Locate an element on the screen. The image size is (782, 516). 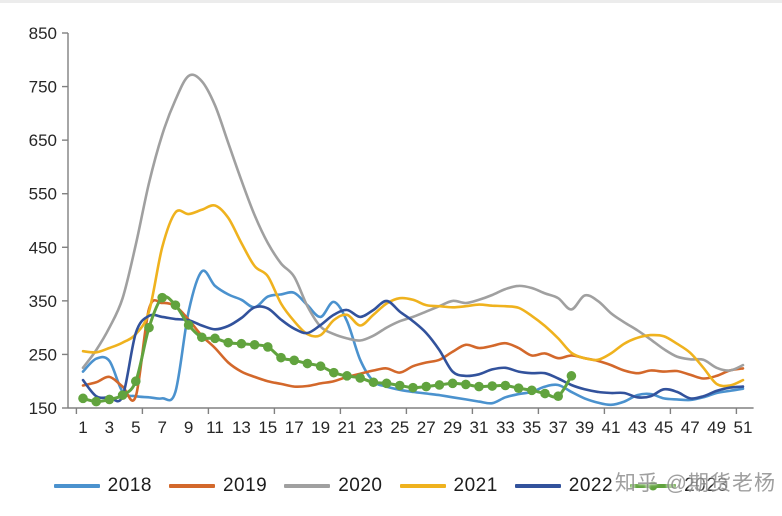
legend-swatch-2018 is located at coordinates (76, 486).